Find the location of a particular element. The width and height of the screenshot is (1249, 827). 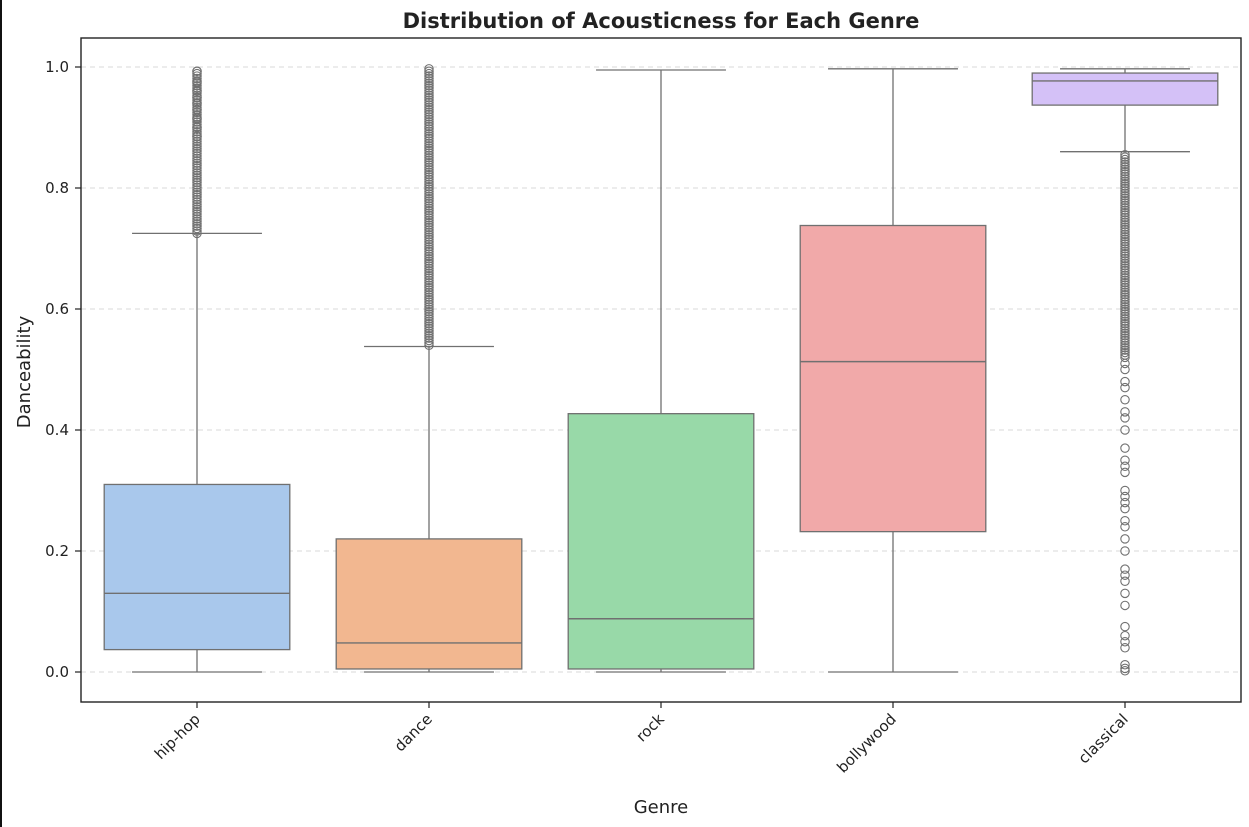

x-tick-label: bollywood is located at coordinates (866, 743).